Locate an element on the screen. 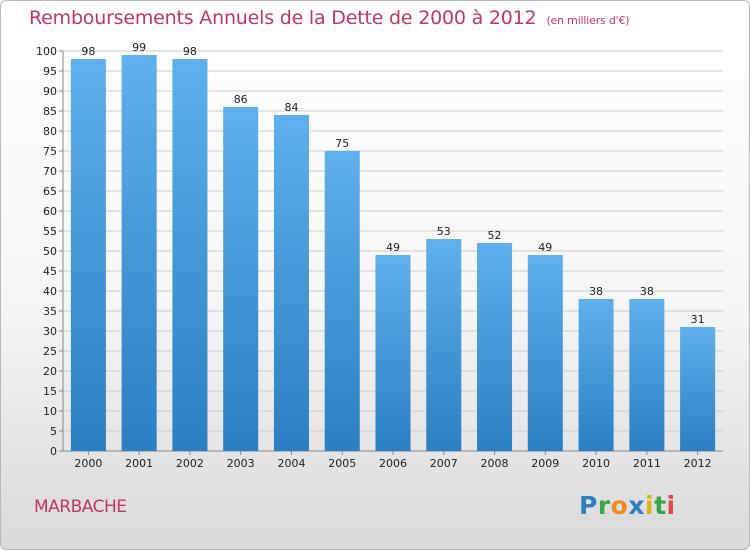 The image size is (750, 551). x-tick-label: 2000 is located at coordinates (88, 463).